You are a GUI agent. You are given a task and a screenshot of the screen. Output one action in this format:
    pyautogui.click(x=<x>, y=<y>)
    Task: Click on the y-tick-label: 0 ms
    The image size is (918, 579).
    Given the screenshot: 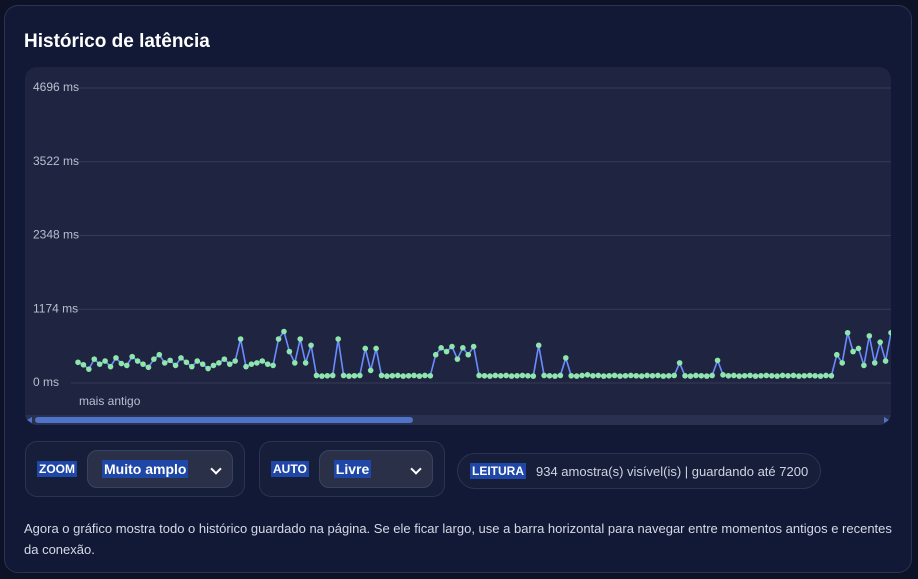 What is the action you would take?
    pyautogui.click(x=46, y=382)
    